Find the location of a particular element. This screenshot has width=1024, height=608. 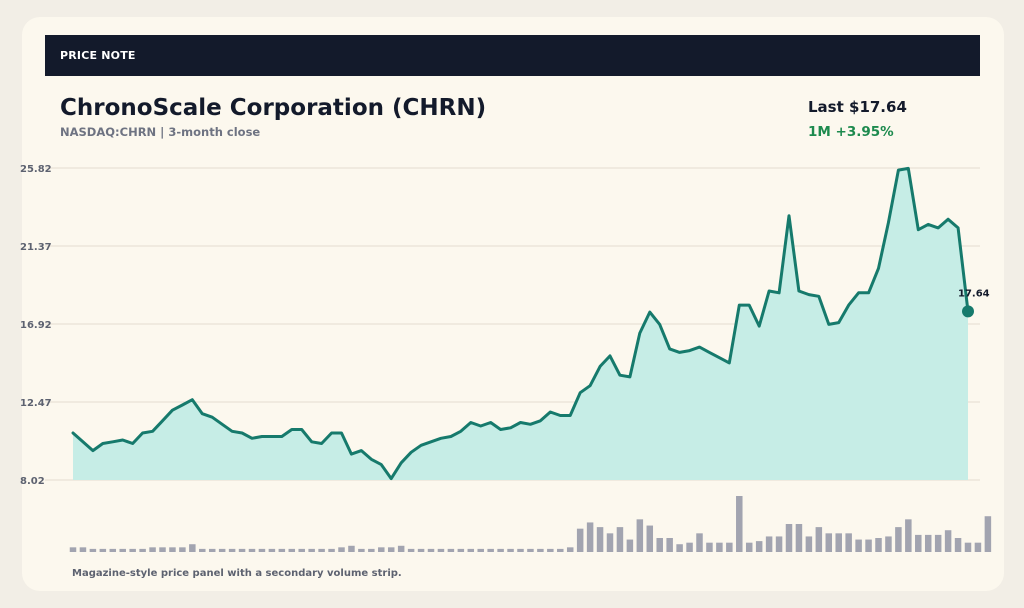

page-title: ChronoScale Corporation (CHRN) is located at coordinates (273, 108).